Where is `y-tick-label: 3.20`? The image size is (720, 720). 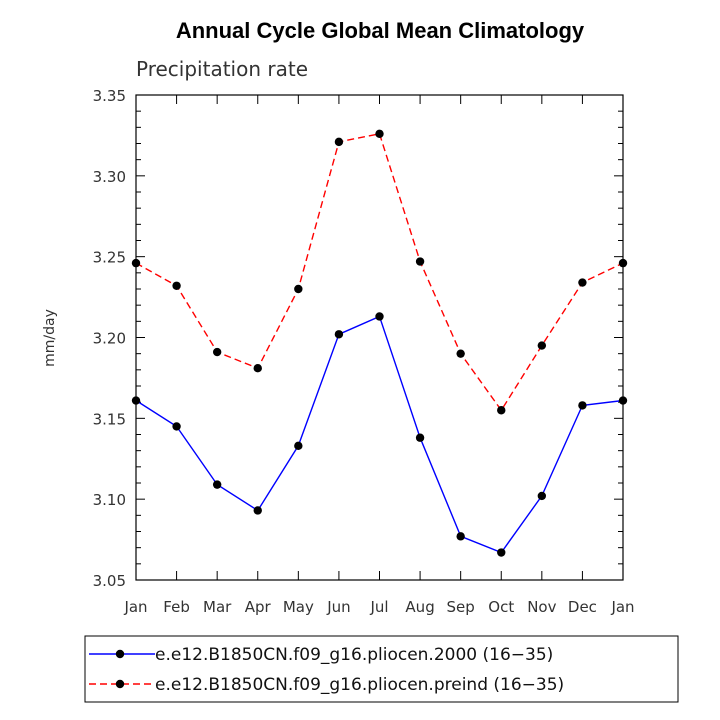
y-tick-label: 3.20 is located at coordinates (109, 339).